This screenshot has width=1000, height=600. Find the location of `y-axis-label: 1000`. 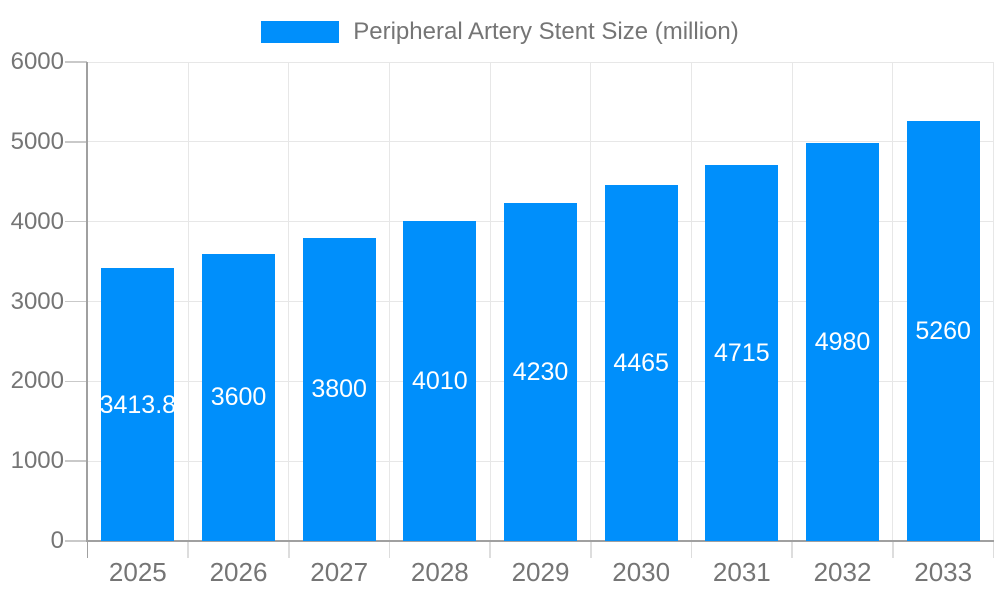

y-axis-label: 1000 is located at coordinates (37, 461).